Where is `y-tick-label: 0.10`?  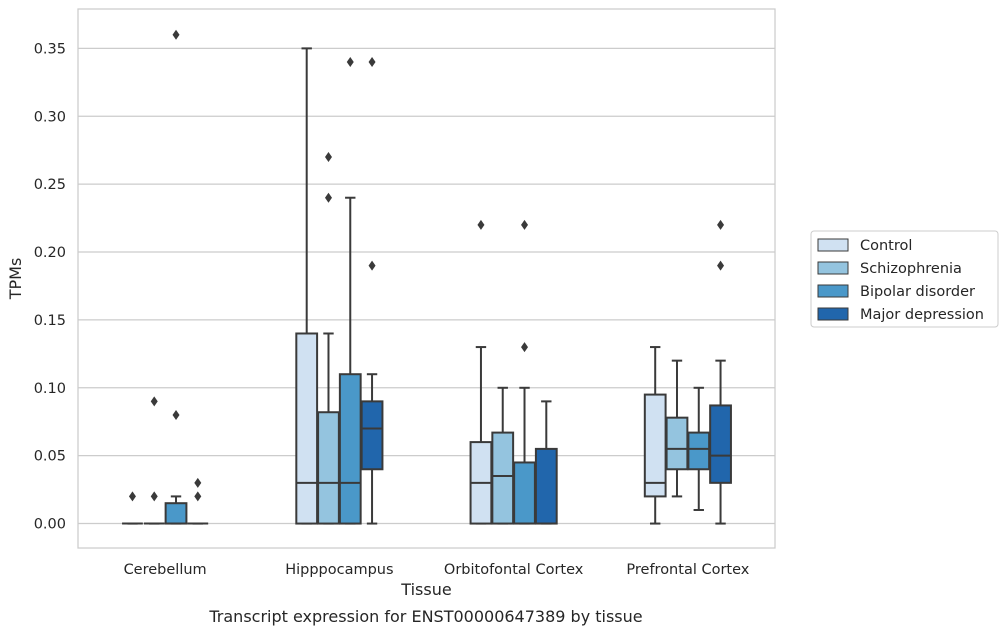 y-tick-label: 0.10 is located at coordinates (50, 389).